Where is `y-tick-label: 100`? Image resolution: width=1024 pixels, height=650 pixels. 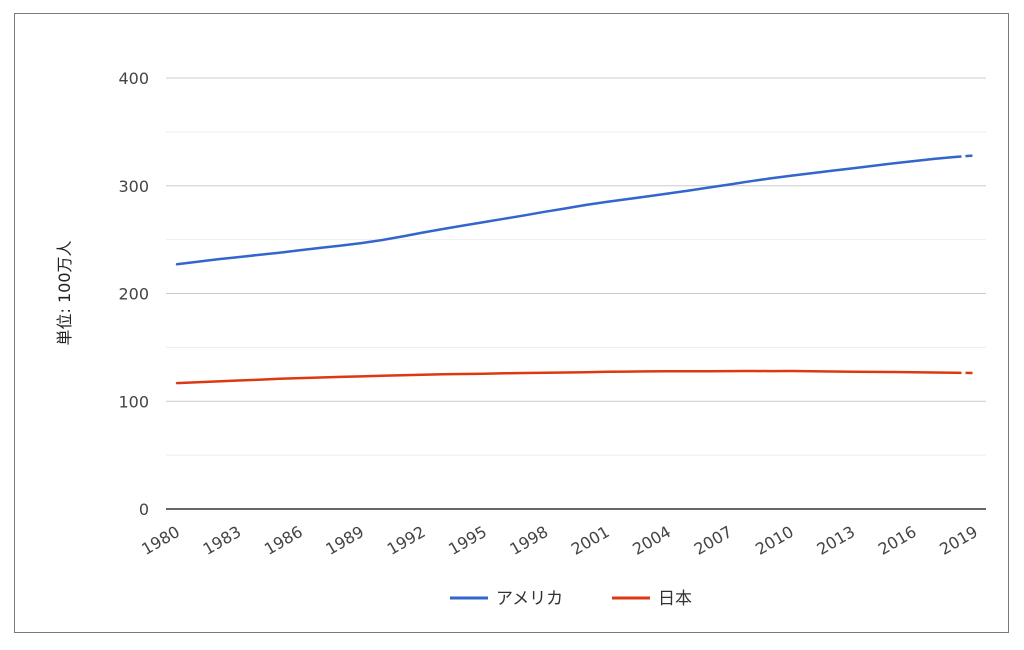 y-tick-label: 100 is located at coordinates (133, 401).